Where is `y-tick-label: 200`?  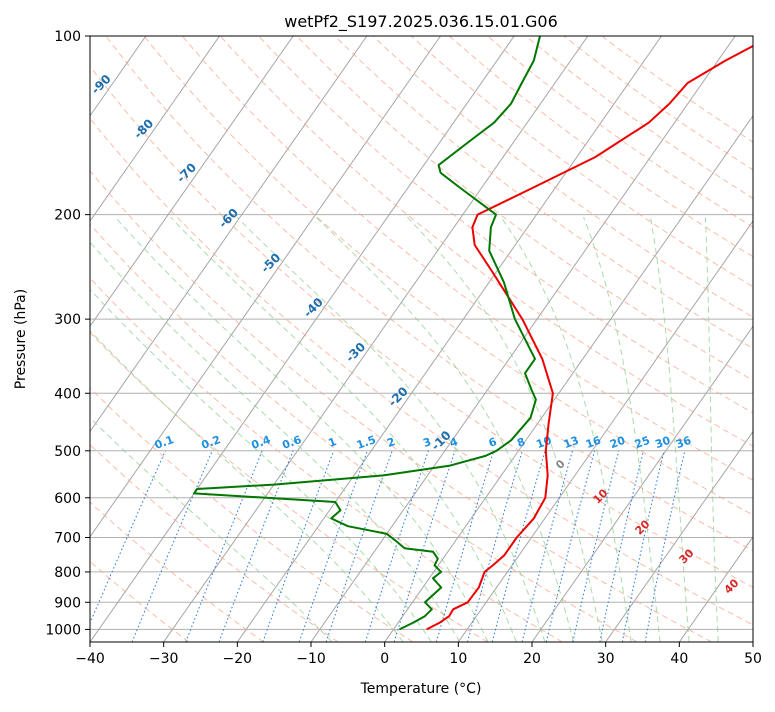 y-tick-label: 200 is located at coordinates (67, 216).